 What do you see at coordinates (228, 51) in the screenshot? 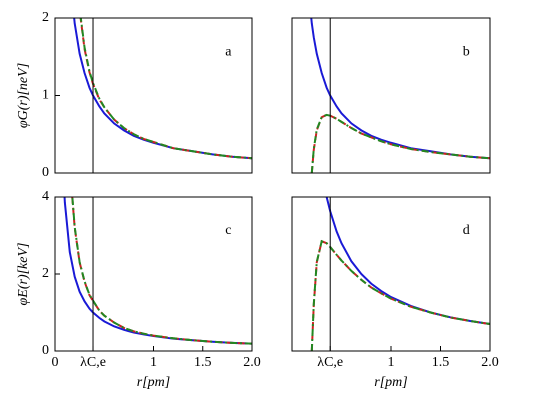
I see `panel-label: a` at bounding box center [228, 51].